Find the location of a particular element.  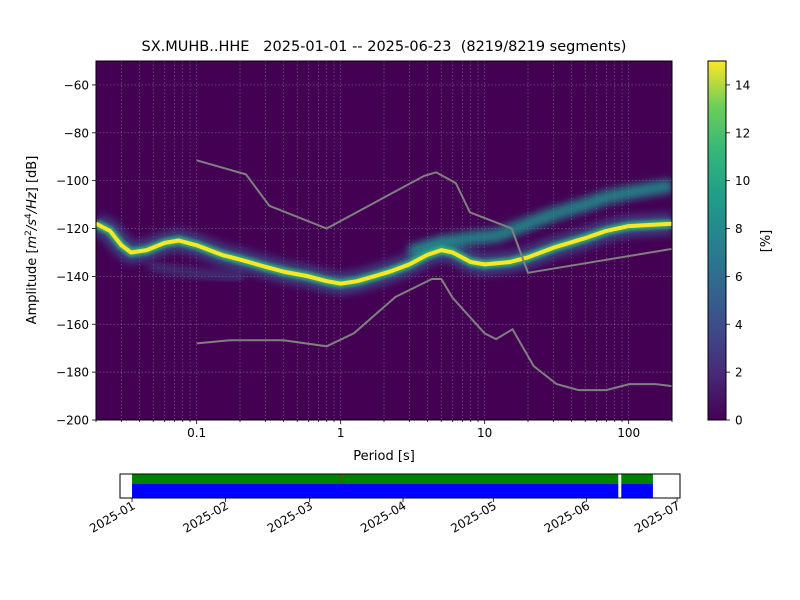

y-tick-label: −60 is located at coordinates (76, 85).